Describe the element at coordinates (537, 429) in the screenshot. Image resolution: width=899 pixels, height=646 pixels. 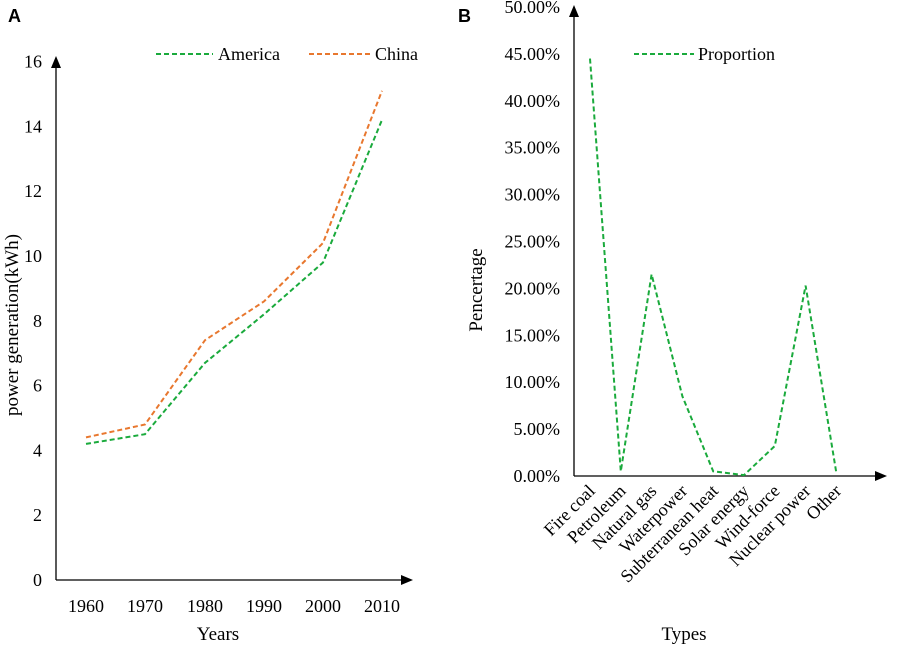
I see `y-tick-label: 5.00%` at that location.